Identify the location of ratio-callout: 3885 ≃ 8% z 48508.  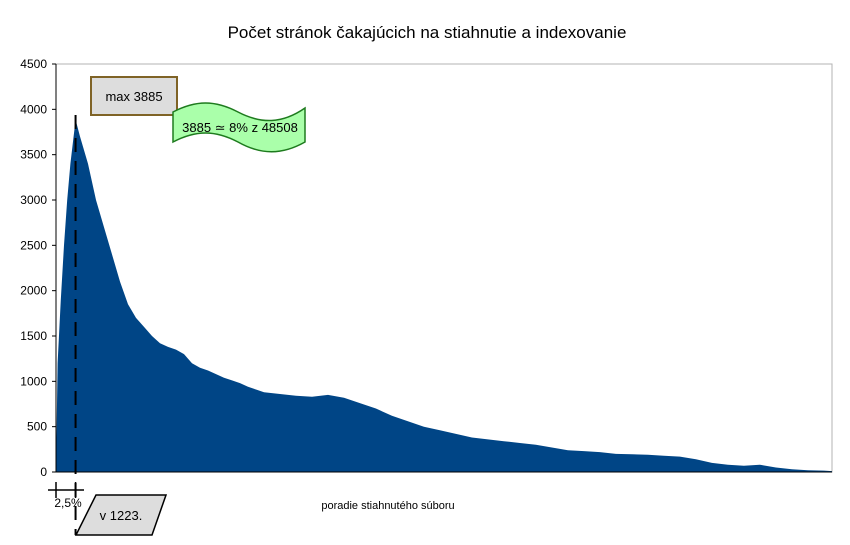
(239, 127).